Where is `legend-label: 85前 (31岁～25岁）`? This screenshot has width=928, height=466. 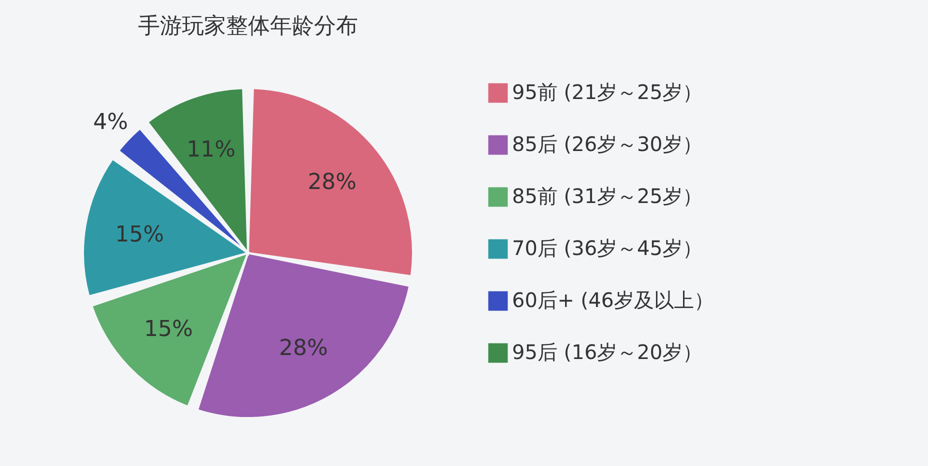
legend-label: 85前 (31岁～25岁） is located at coordinates (607, 196).